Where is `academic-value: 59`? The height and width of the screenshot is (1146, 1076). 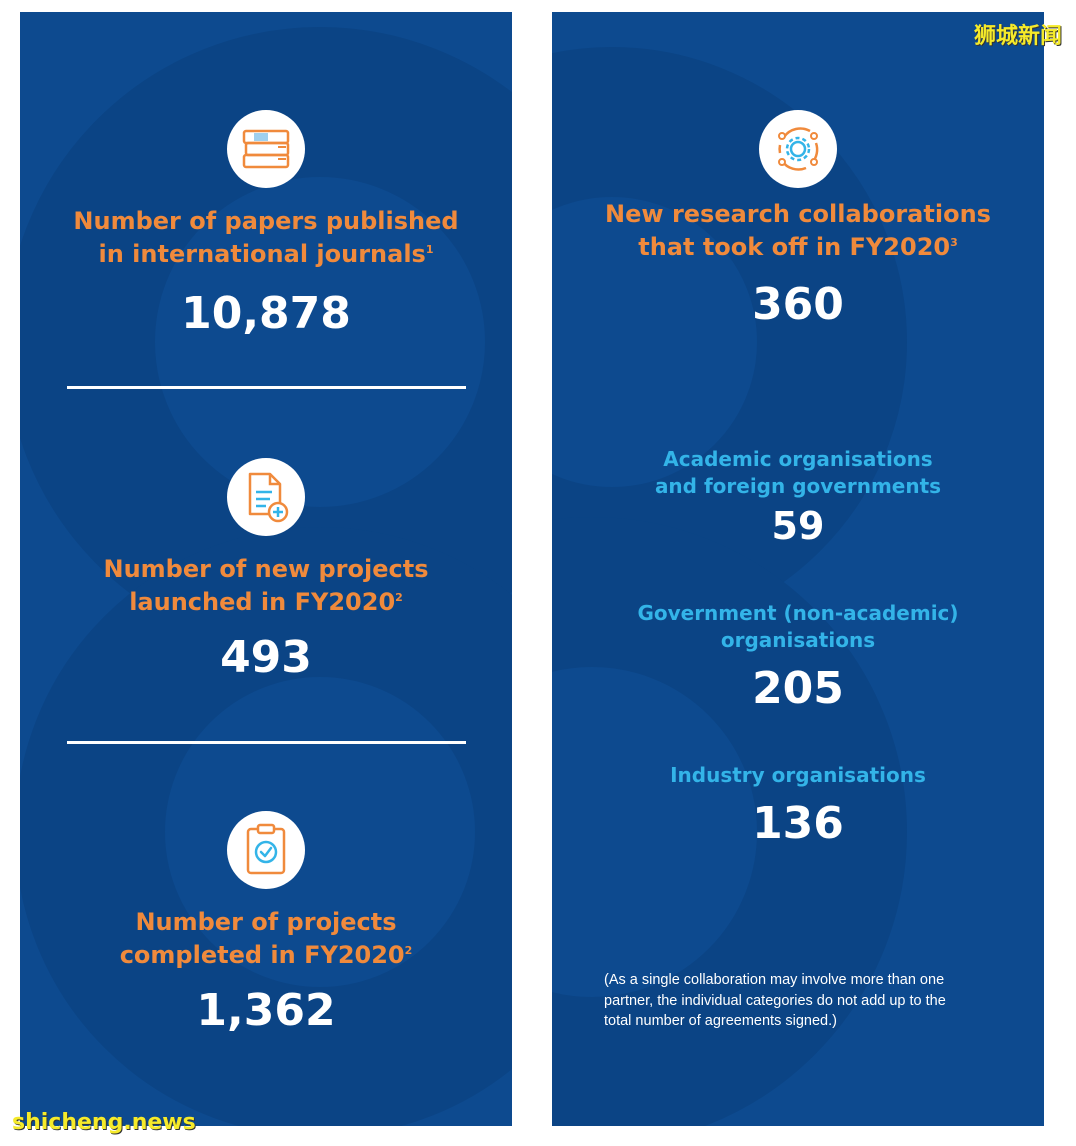
academic-value: 59 is located at coordinates (798, 526).